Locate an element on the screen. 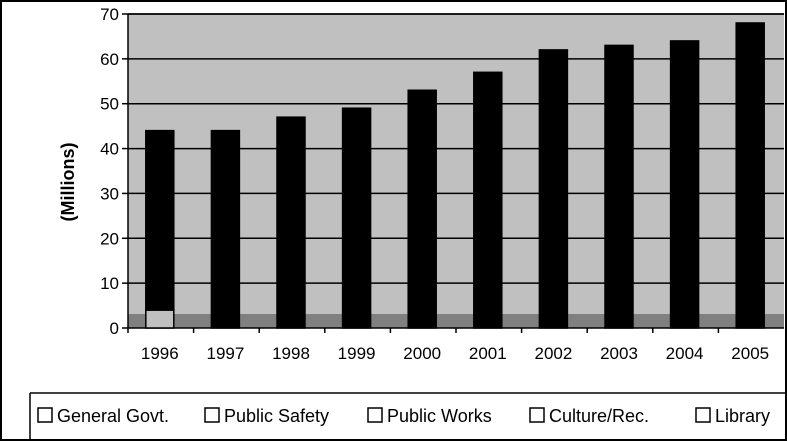 This screenshot has width=787, height=441. y-tick-label: 20 is located at coordinates (109, 238).